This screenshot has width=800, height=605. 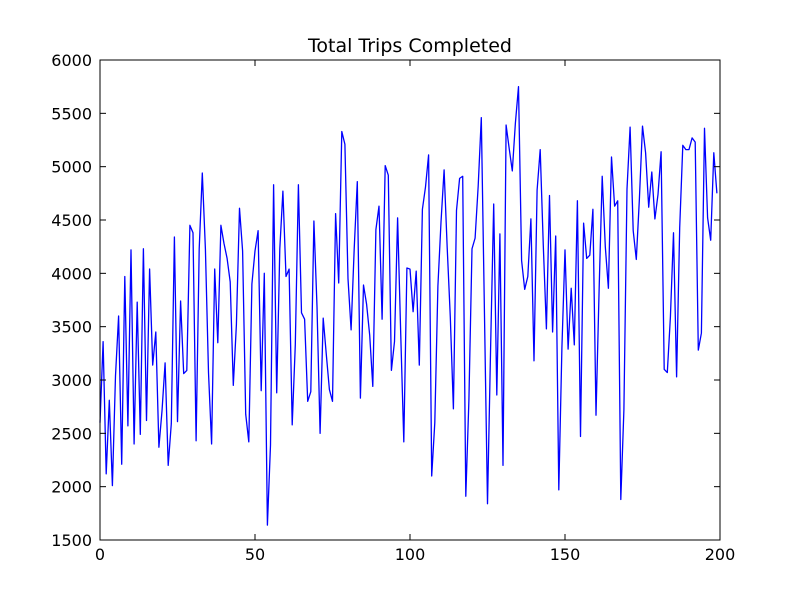 What do you see at coordinates (71, 273) in the screenshot?
I see `y-tick-label: 4000` at bounding box center [71, 273].